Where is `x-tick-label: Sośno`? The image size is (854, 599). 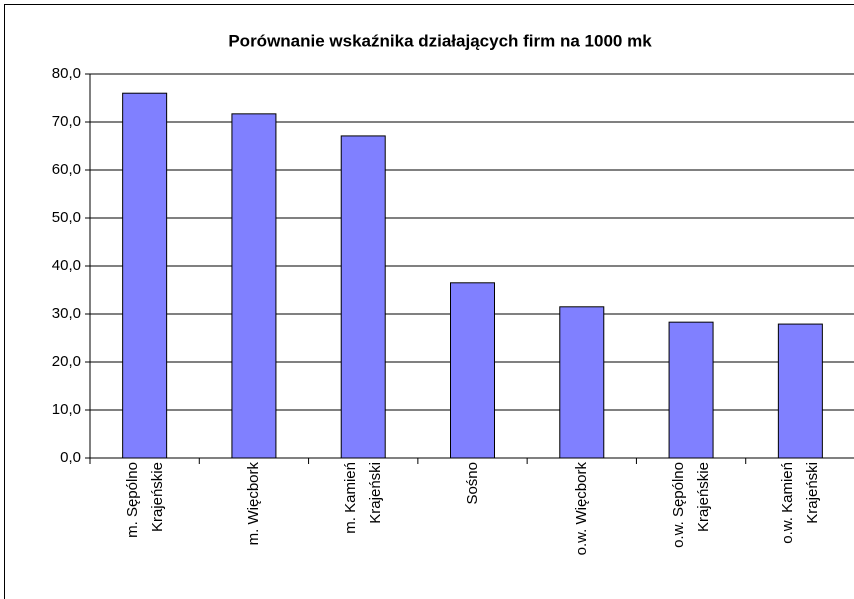 x-tick-label: Sośno is located at coordinates (472, 483).